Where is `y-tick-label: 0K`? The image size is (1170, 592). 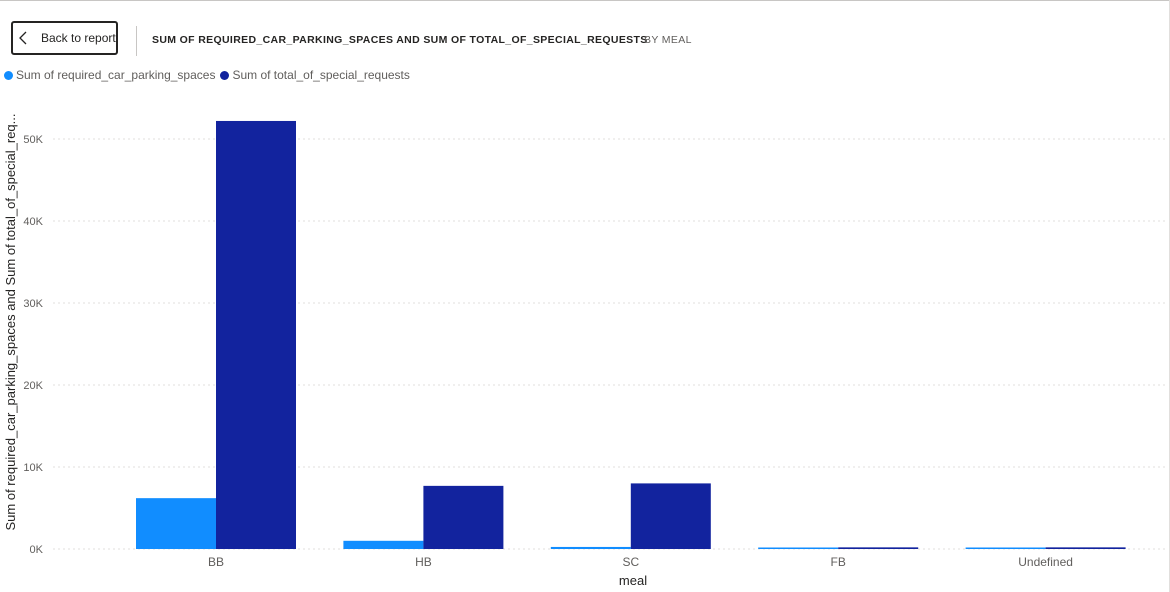
y-tick-label: 0K is located at coordinates (37, 550).